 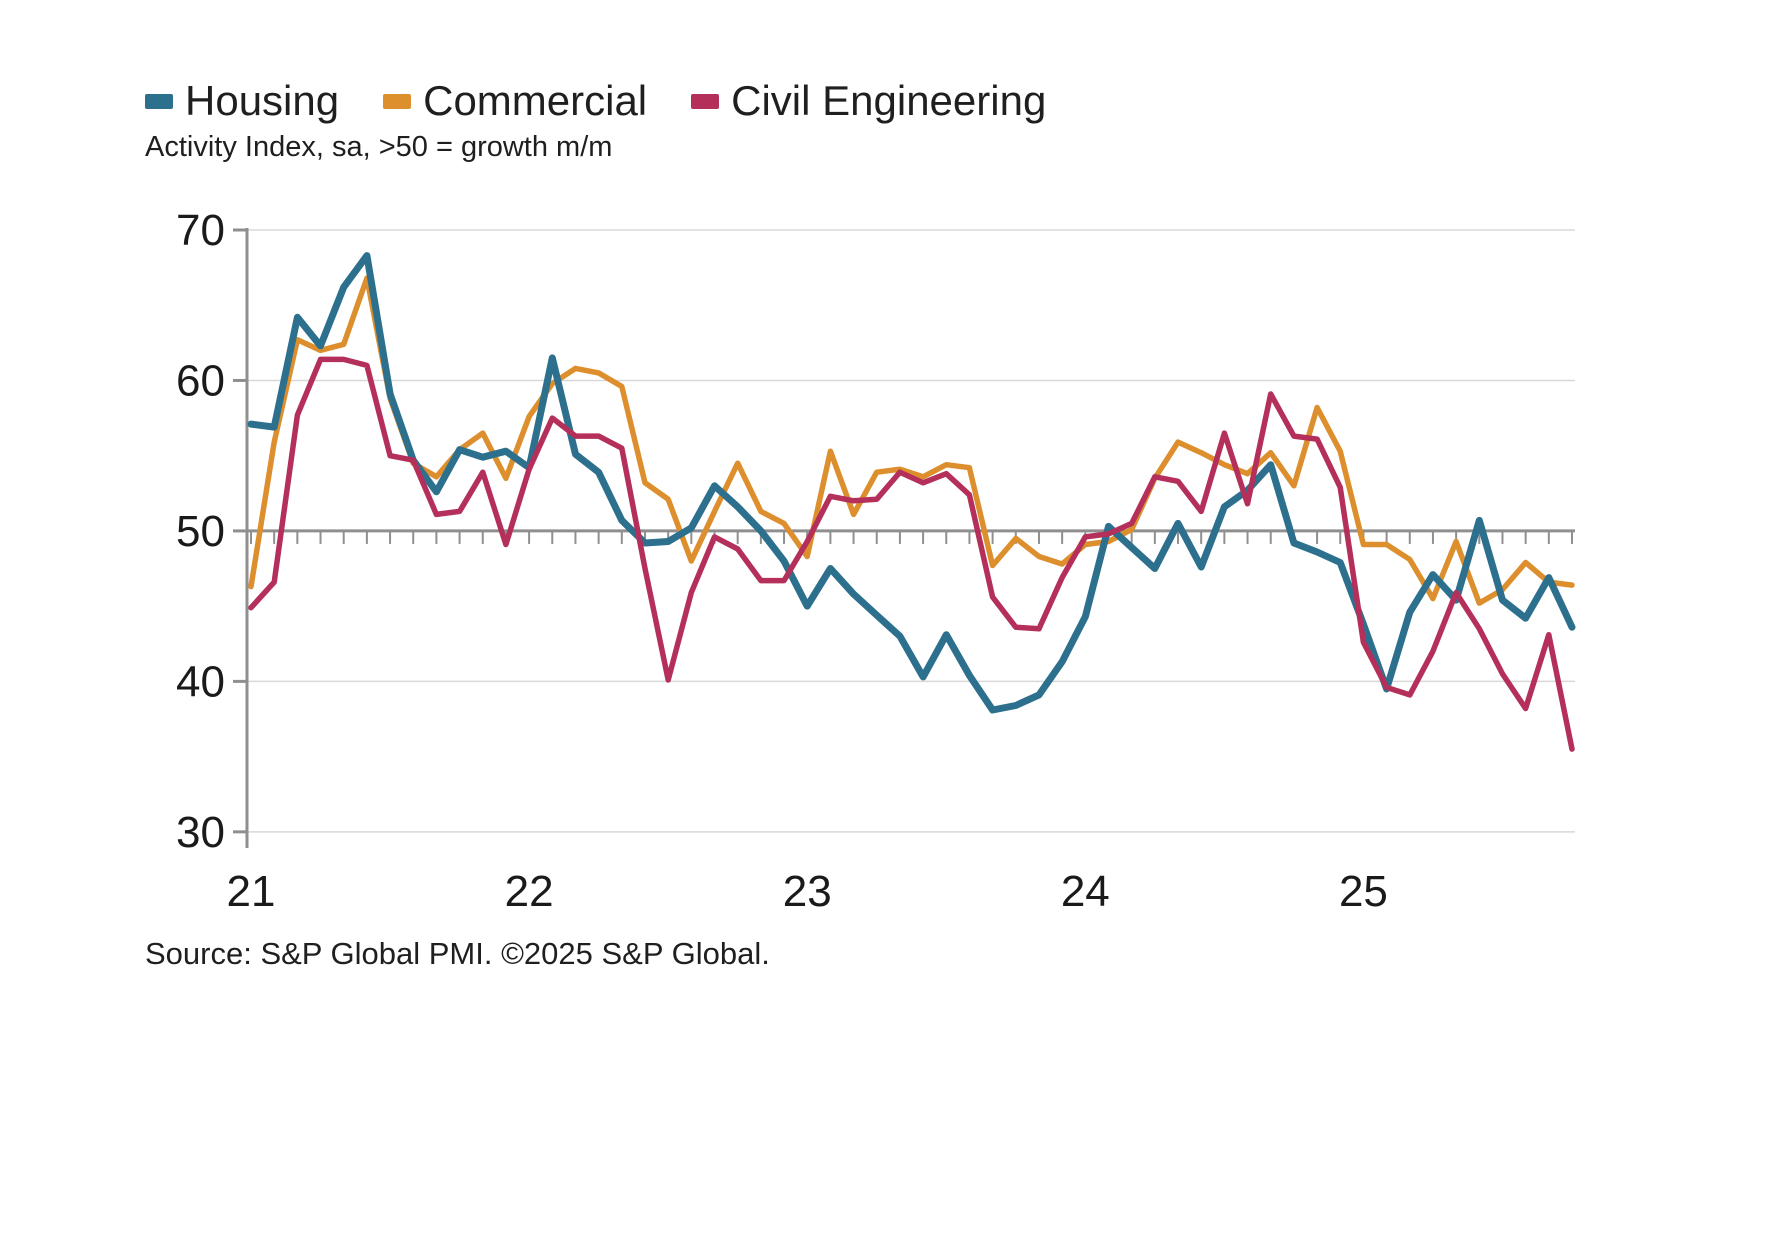 I want to click on legend-item-housing: Housing, so click(x=242, y=101).